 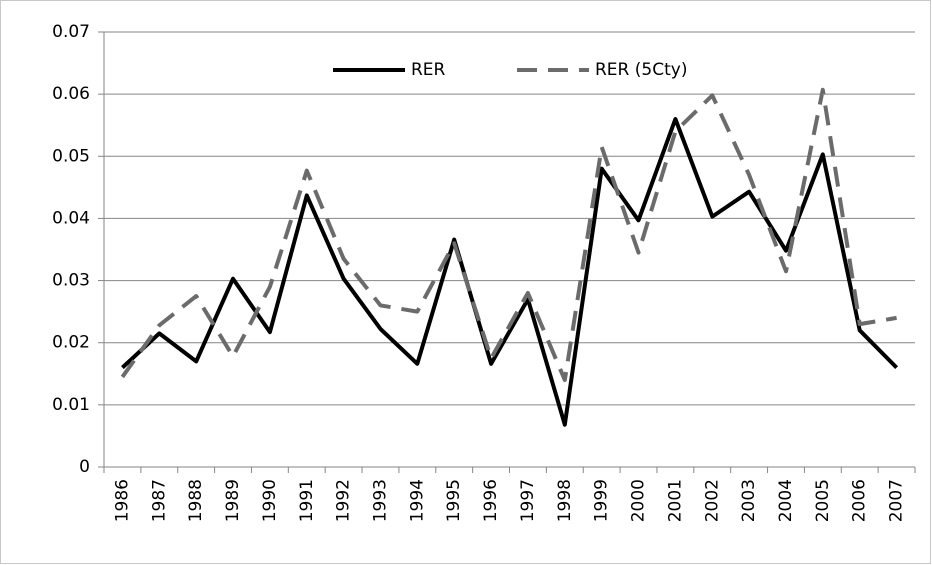 What do you see at coordinates (71, 405) in the screenshot?
I see `y-tick-label: 0.01` at bounding box center [71, 405].